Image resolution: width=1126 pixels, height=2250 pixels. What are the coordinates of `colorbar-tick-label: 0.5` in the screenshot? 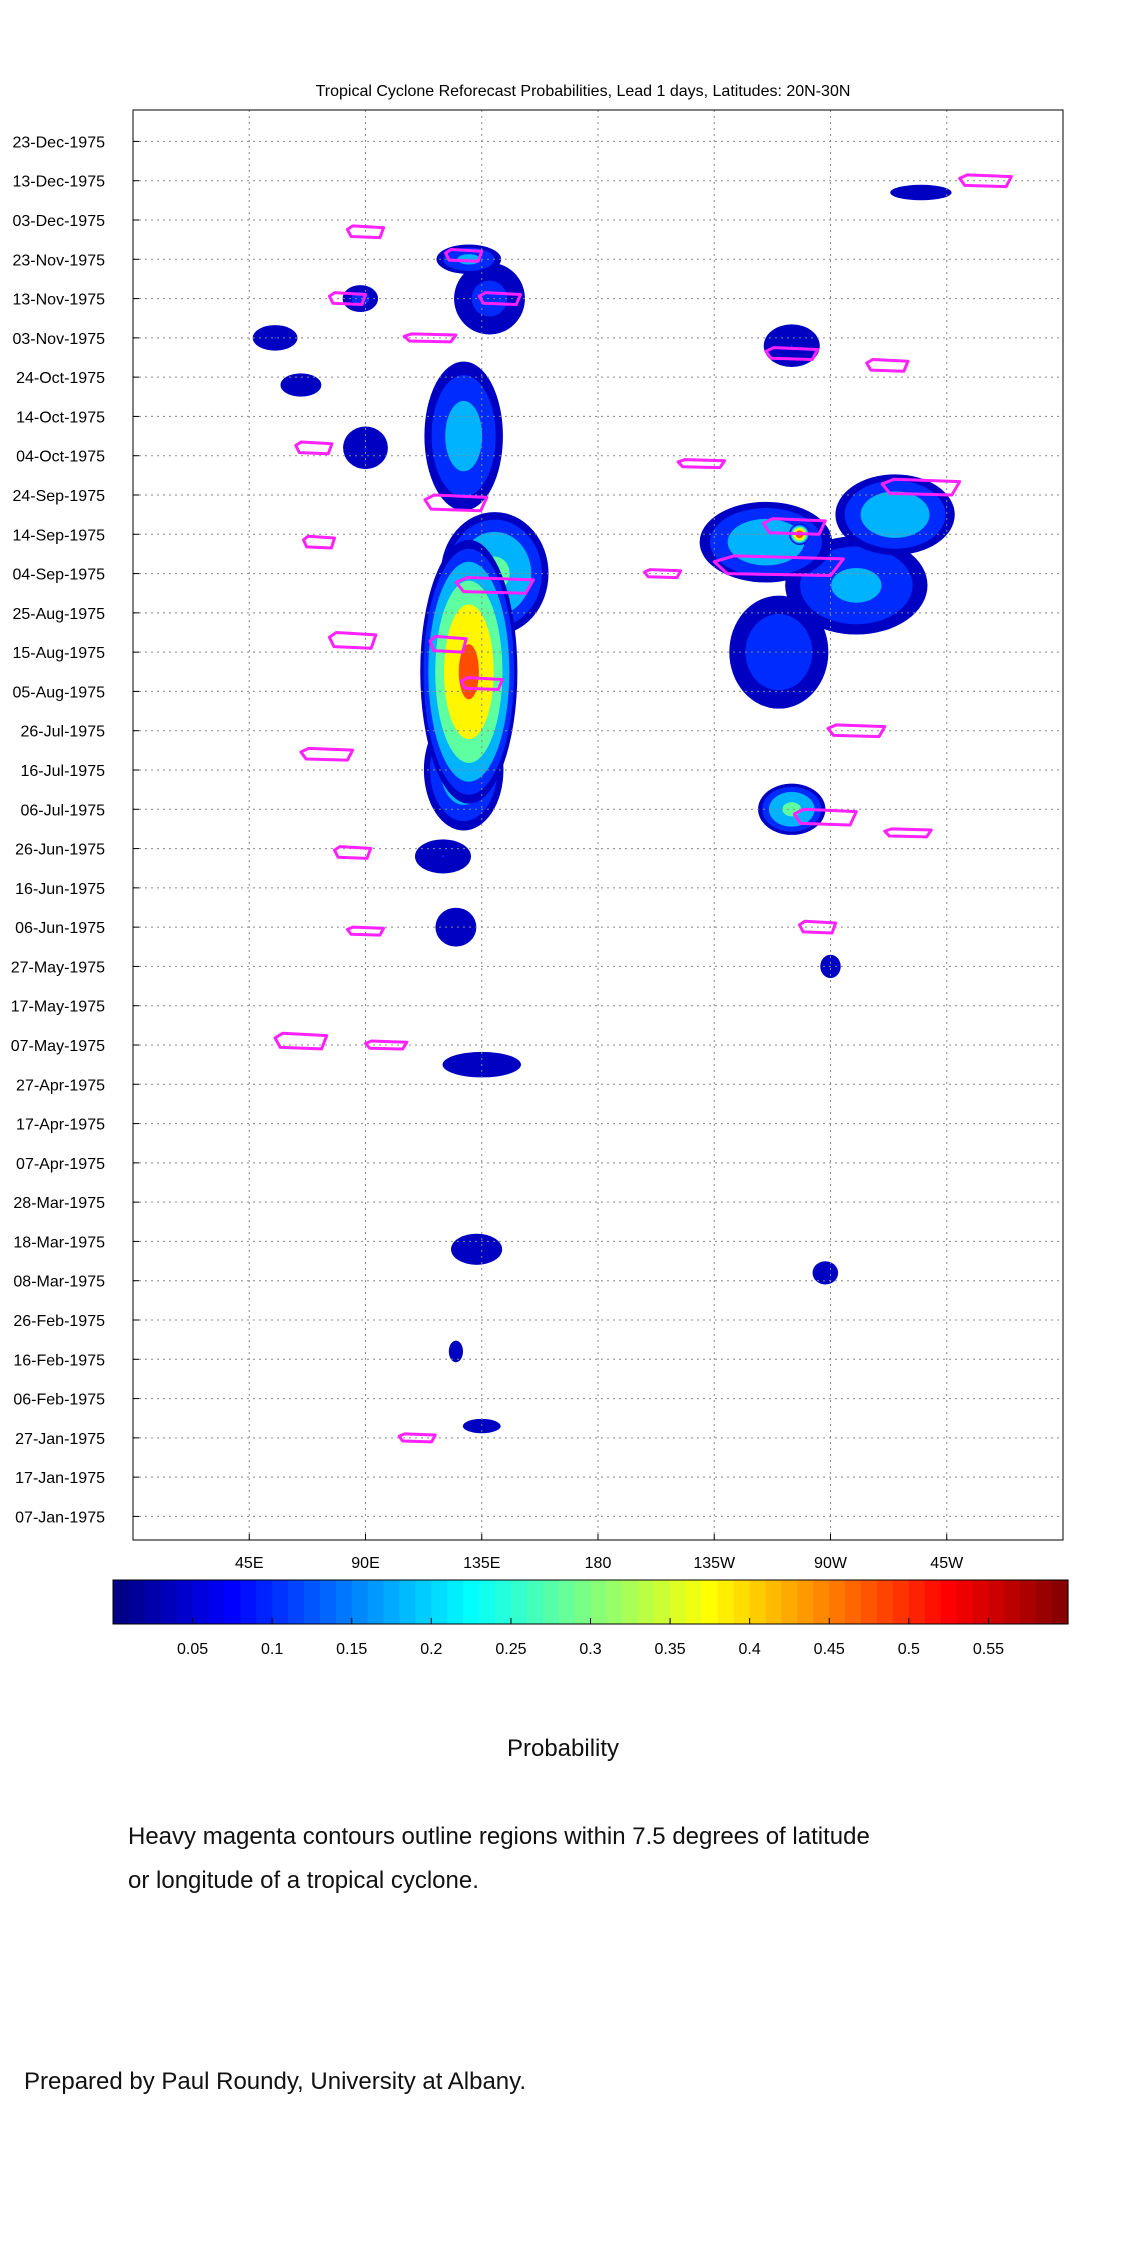 It's located at (909, 1649).